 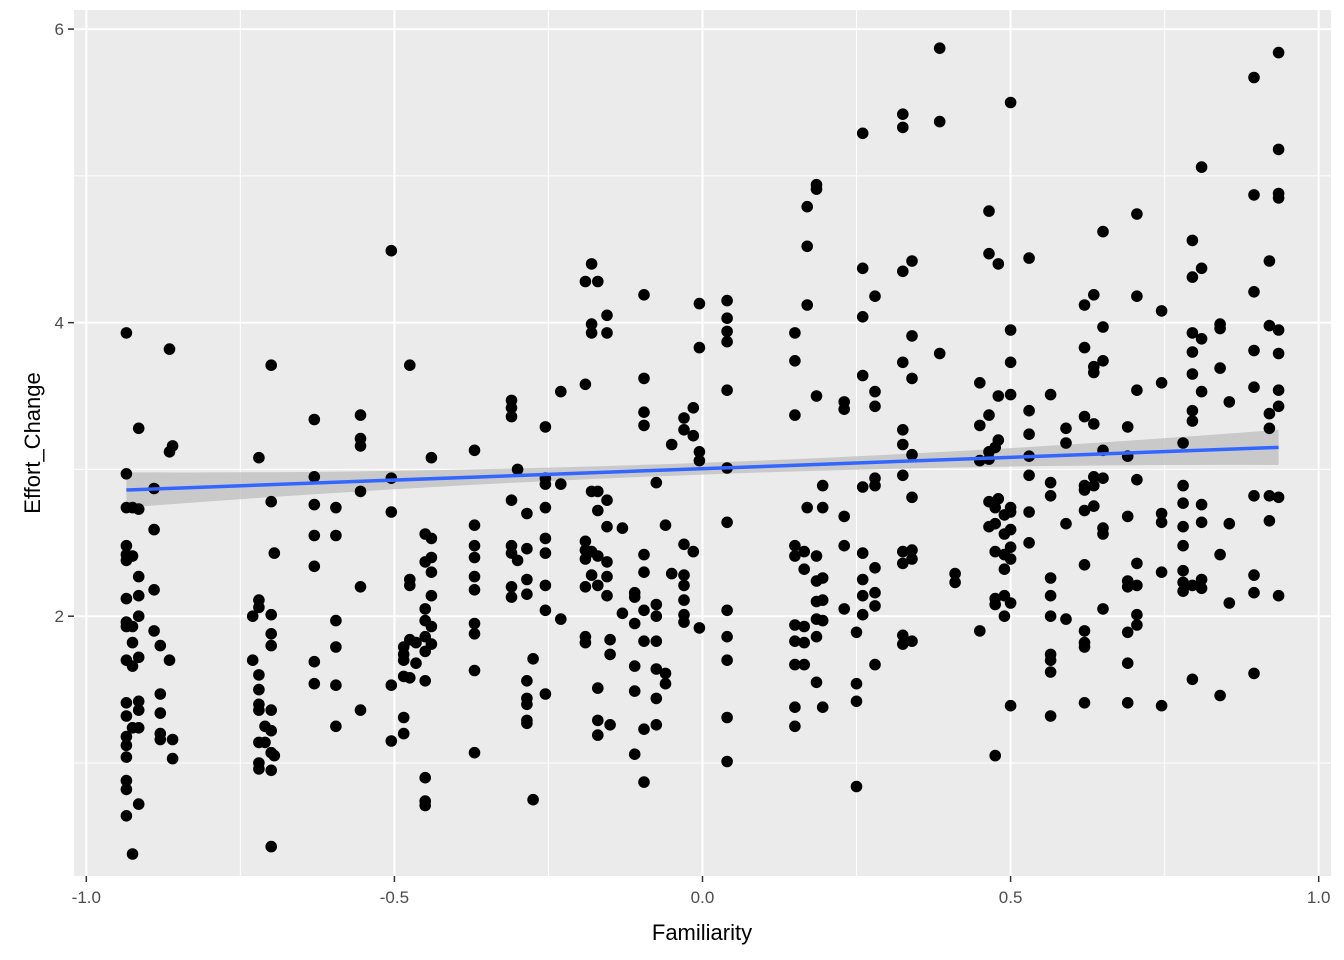 I want to click on x-axis-title: Familiarity, so click(x=702, y=932).